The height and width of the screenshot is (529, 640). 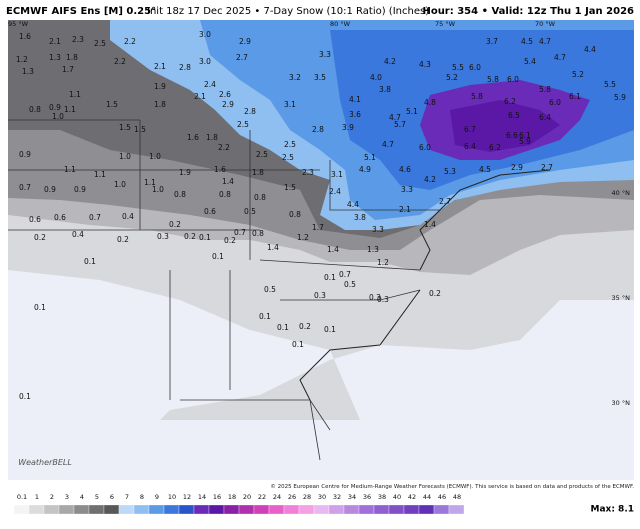 I want to click on colorbar-label: 24, so click(x=277, y=497).